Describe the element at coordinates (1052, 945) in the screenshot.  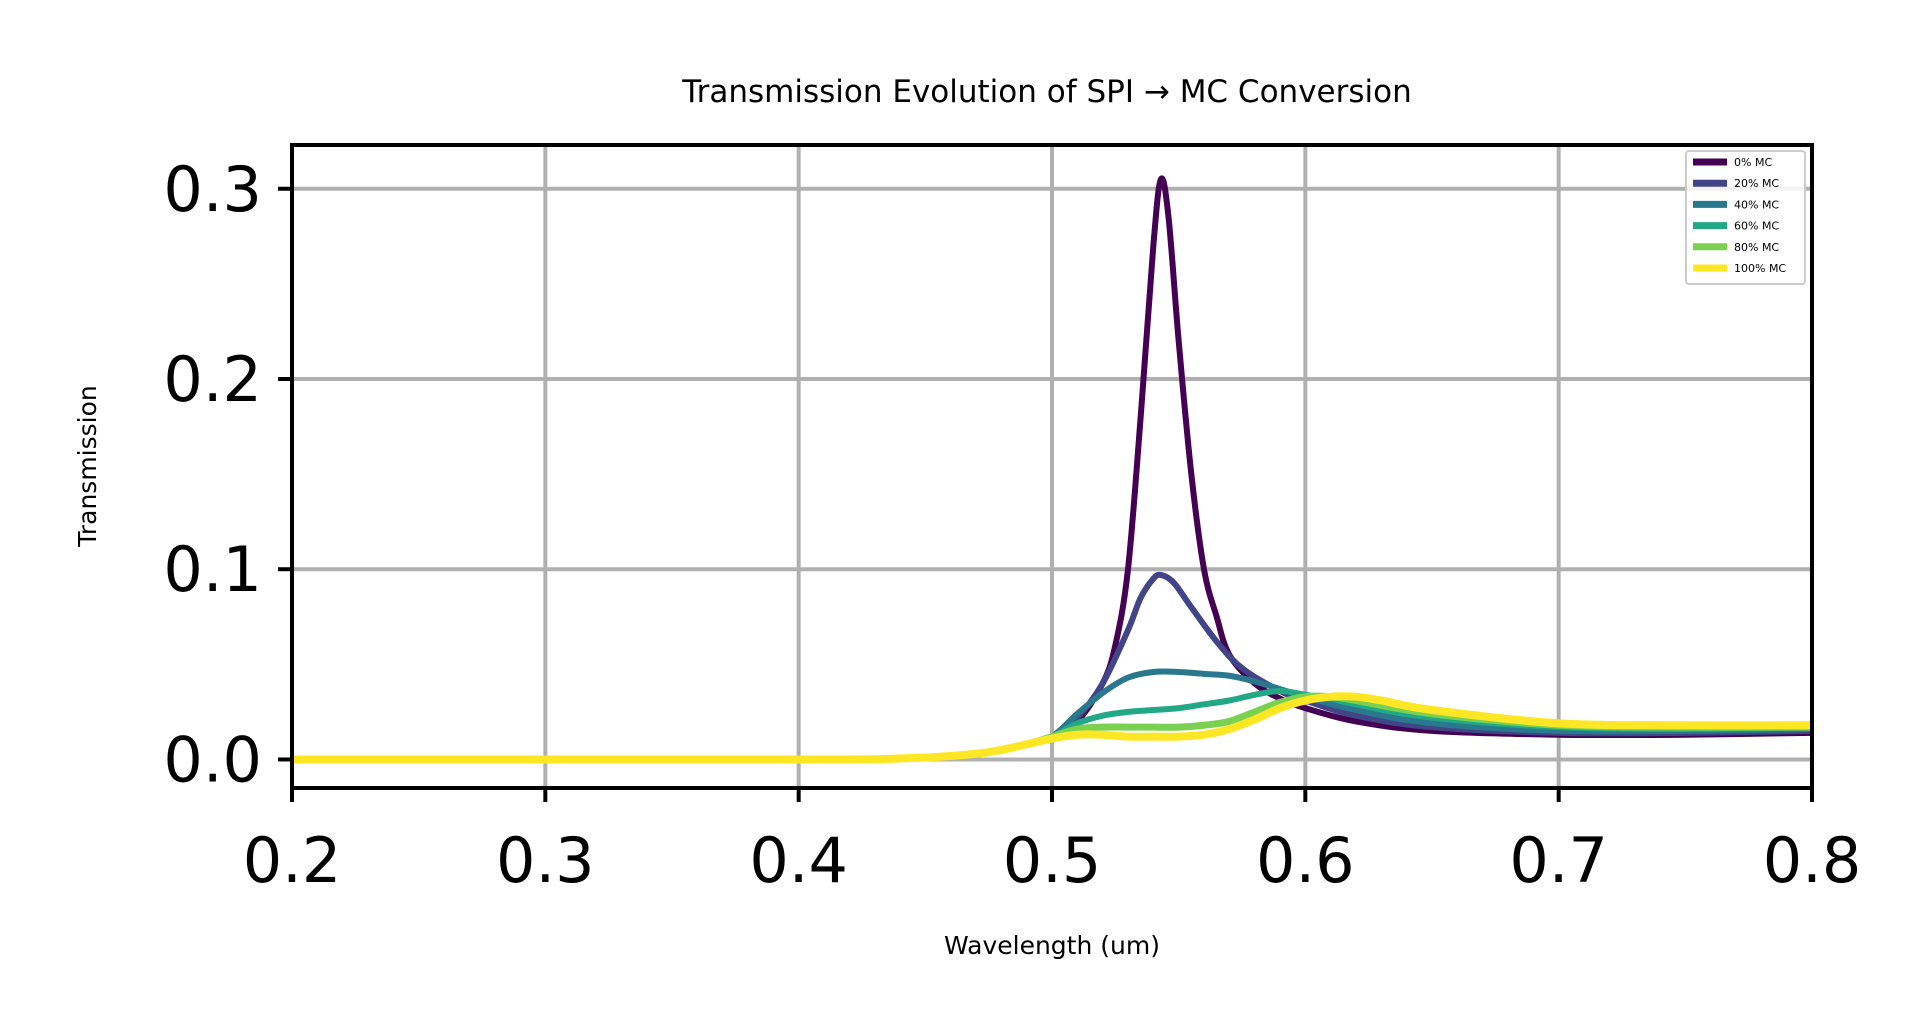
I see `x-axis-label: Wavelength (um)` at that location.